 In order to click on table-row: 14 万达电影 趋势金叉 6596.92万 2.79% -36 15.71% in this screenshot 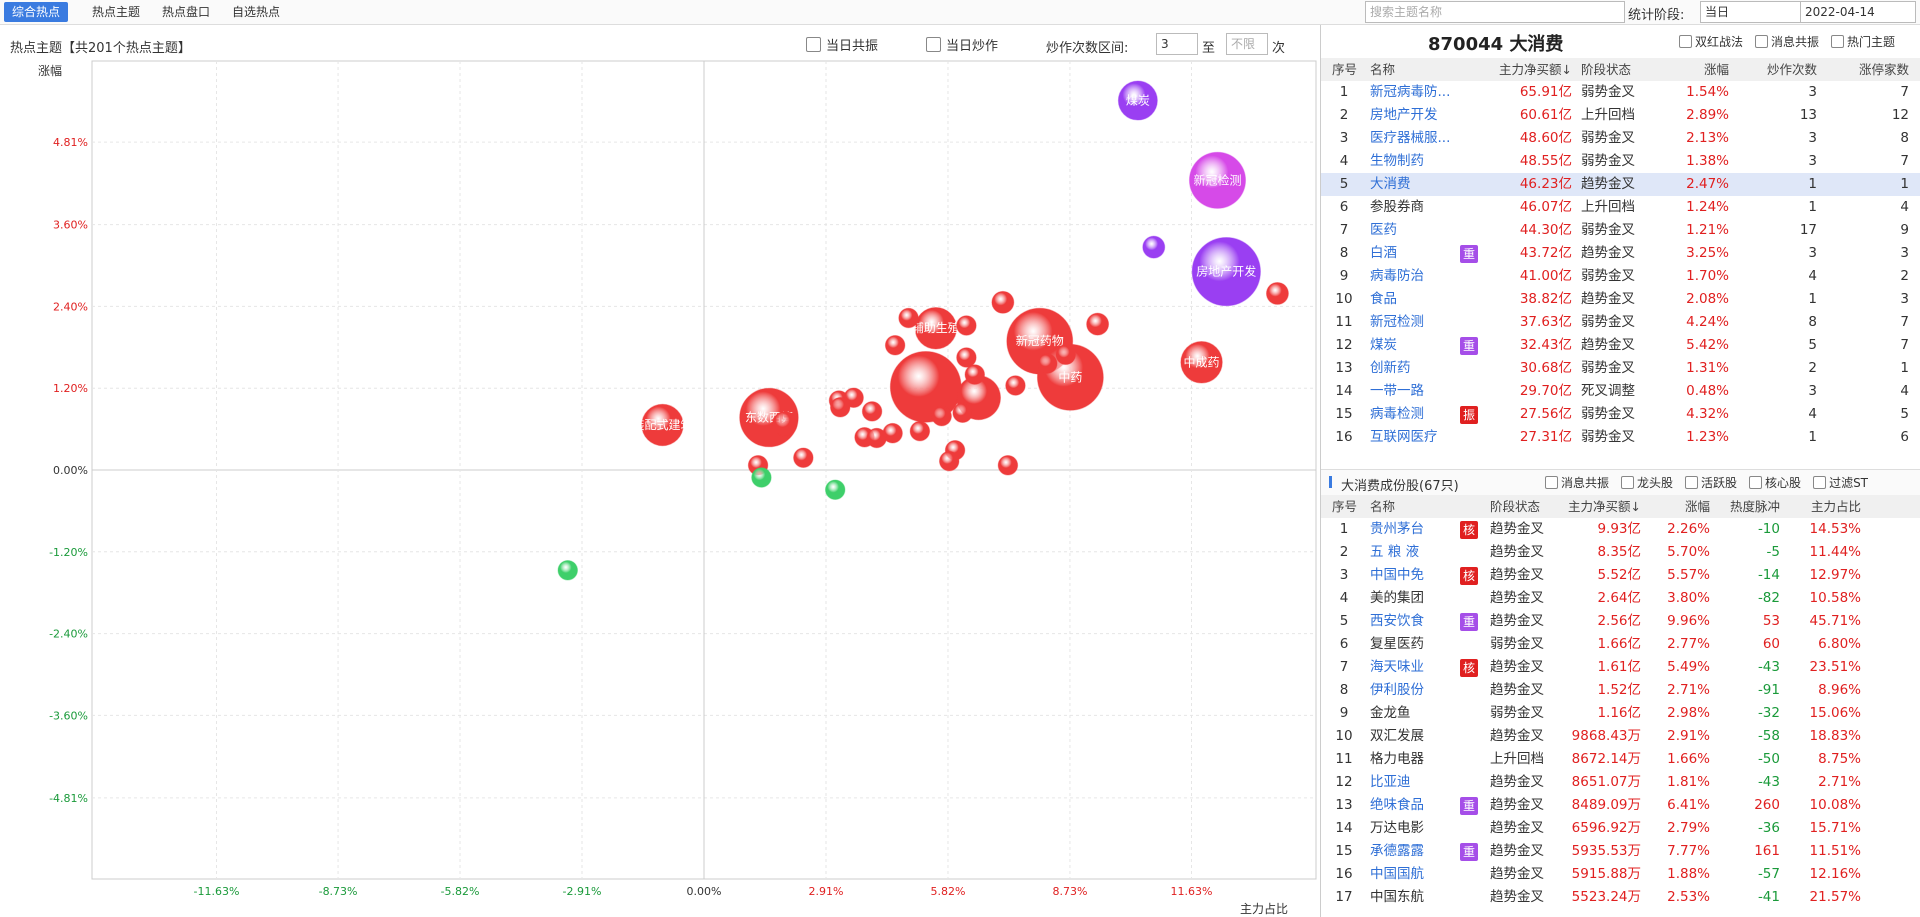, I will do `click(1620, 828)`.